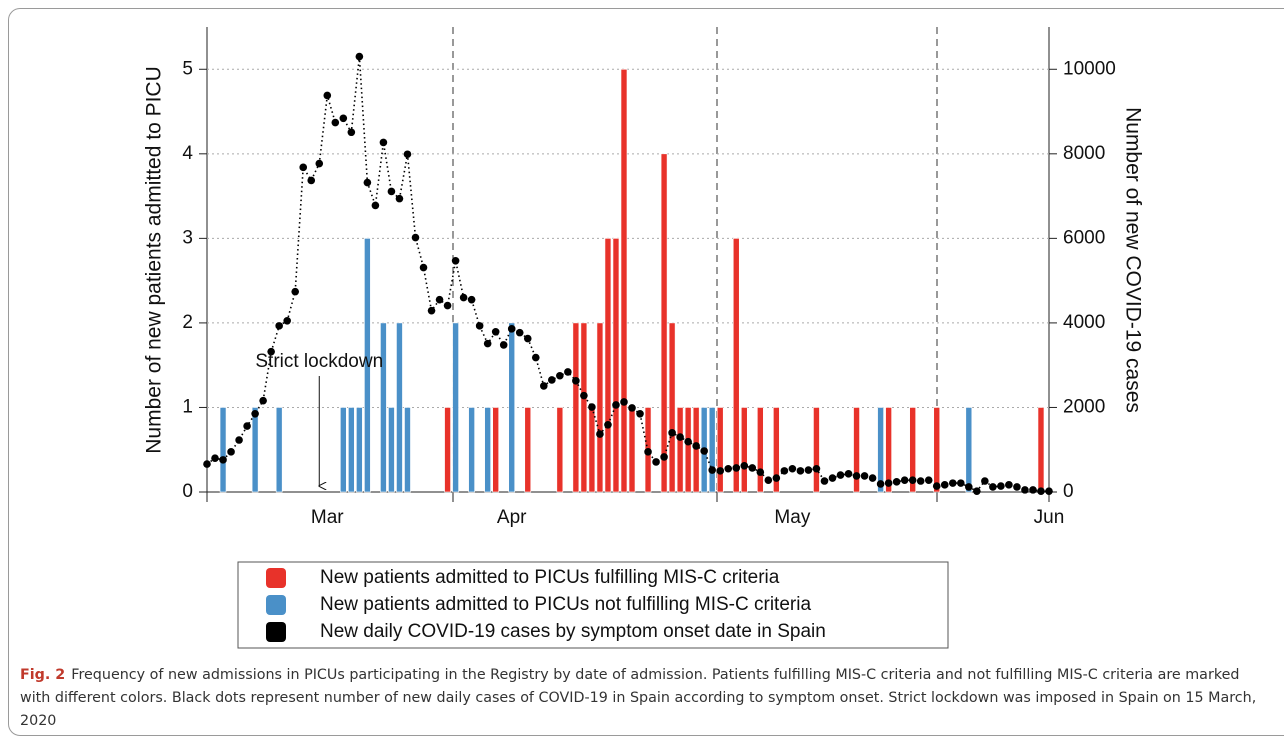 The image size is (1284, 745). Describe the element at coordinates (327, 517) in the screenshot. I see `x-tick-label: Mar` at that location.